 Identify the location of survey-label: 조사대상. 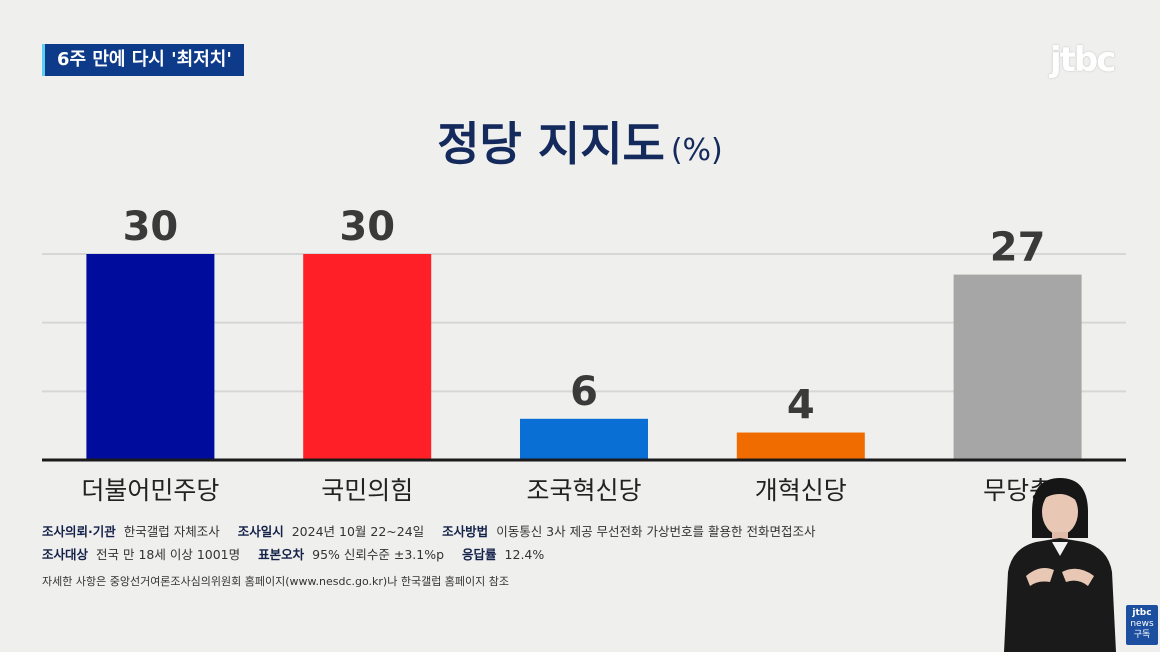
(65, 554).